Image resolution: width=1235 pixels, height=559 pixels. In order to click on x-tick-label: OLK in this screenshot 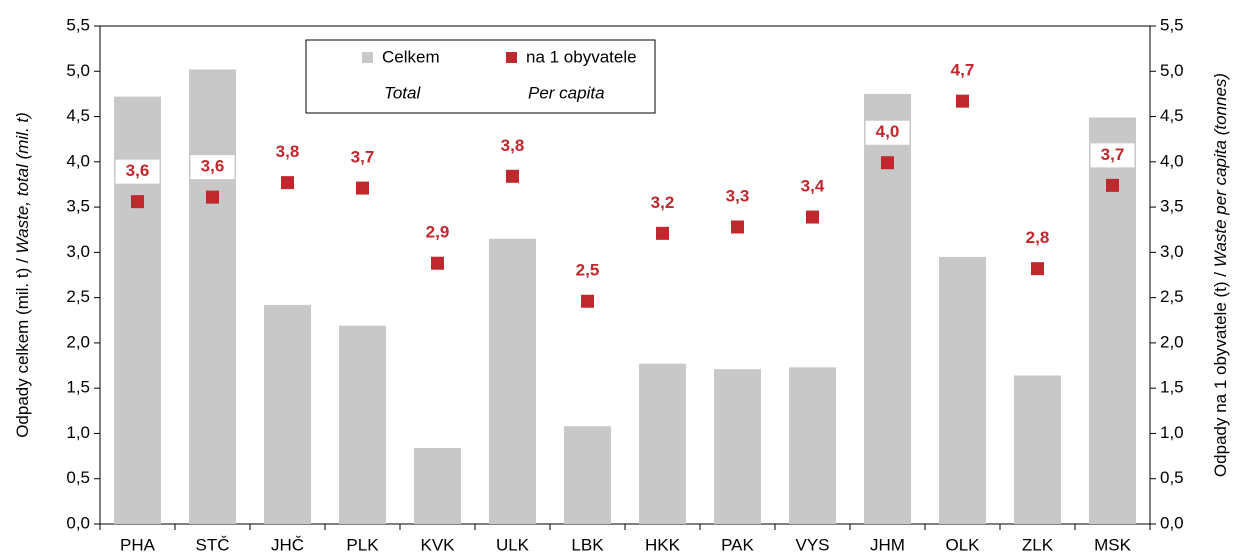, I will do `click(962, 544)`.